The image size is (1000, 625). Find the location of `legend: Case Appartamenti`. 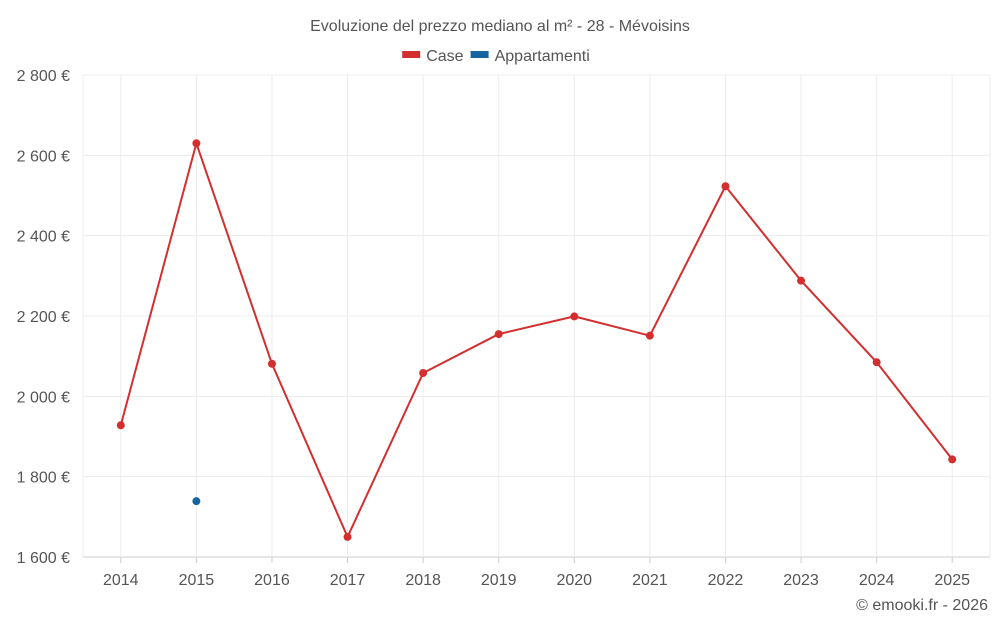

legend: Case Appartamenti is located at coordinates (496, 56).